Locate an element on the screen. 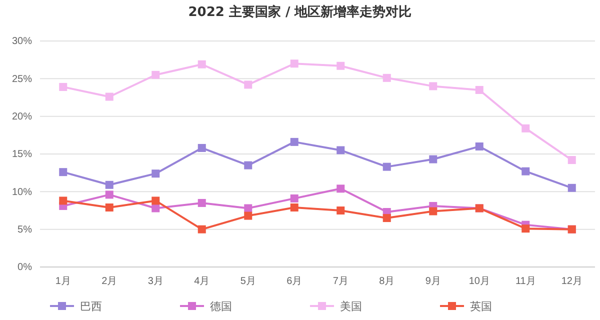 This screenshot has width=600, height=320. x-tick-label: 3月 is located at coordinates (156, 282).